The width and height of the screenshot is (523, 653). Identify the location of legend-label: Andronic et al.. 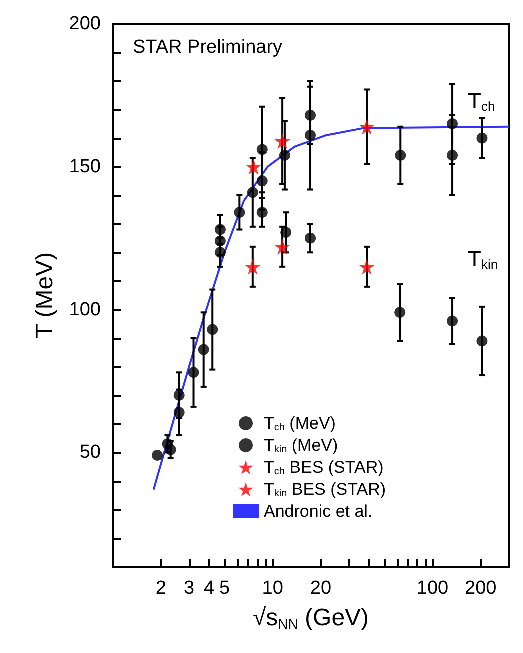
(318, 511).